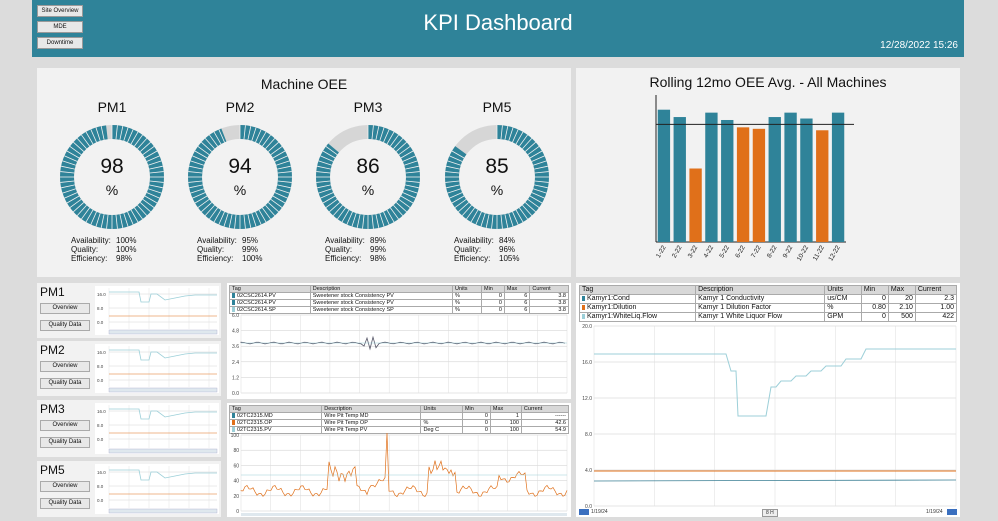 This screenshot has height=521, width=998. What do you see at coordinates (378, 240) in the screenshot?
I see `availability-value: 89%` at bounding box center [378, 240].